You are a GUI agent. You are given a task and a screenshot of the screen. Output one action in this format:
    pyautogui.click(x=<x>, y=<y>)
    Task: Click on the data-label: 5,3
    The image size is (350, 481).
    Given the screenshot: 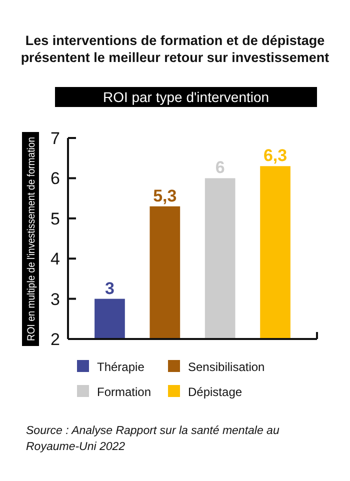 What is the action you would take?
    pyautogui.click(x=165, y=196)
    